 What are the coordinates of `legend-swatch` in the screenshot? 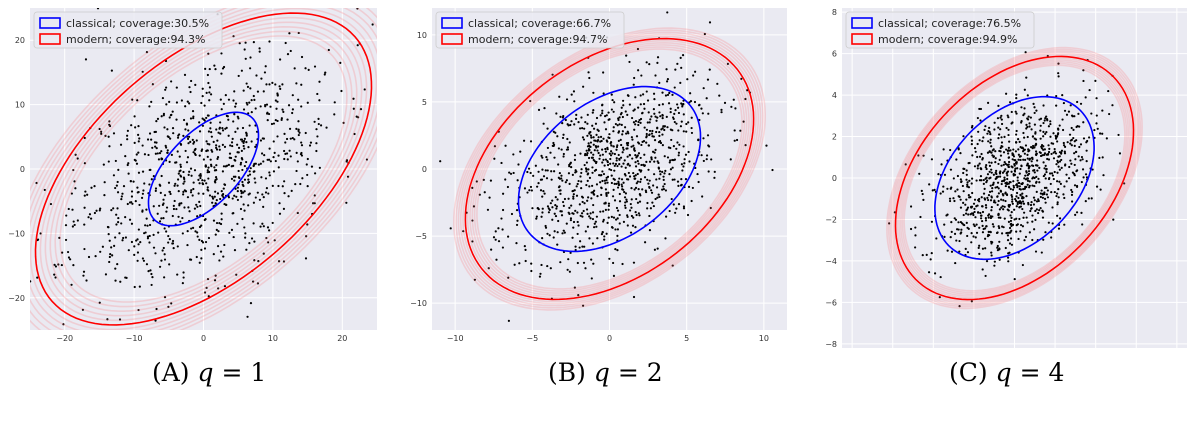 It's located at (50, 39).